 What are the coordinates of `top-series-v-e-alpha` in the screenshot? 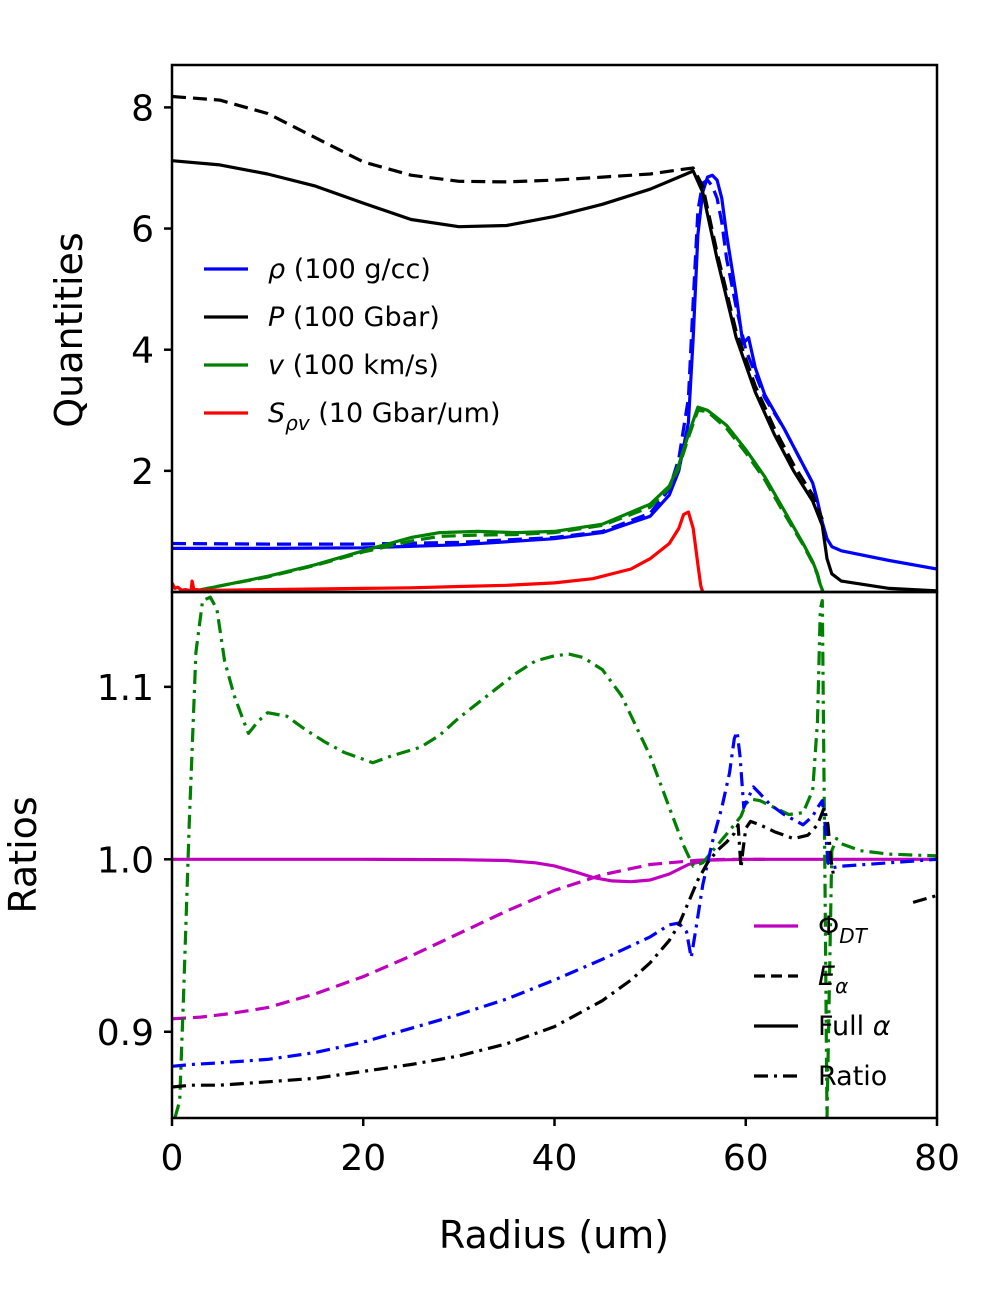 It's located at (509, 500).